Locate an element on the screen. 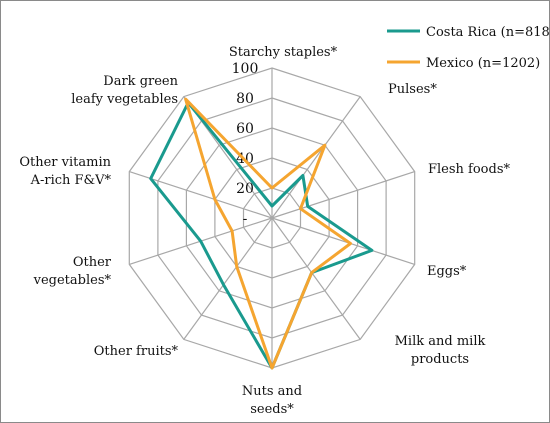 This screenshot has height=423, width=550. category-label: Milk and milk is located at coordinates (440, 341).